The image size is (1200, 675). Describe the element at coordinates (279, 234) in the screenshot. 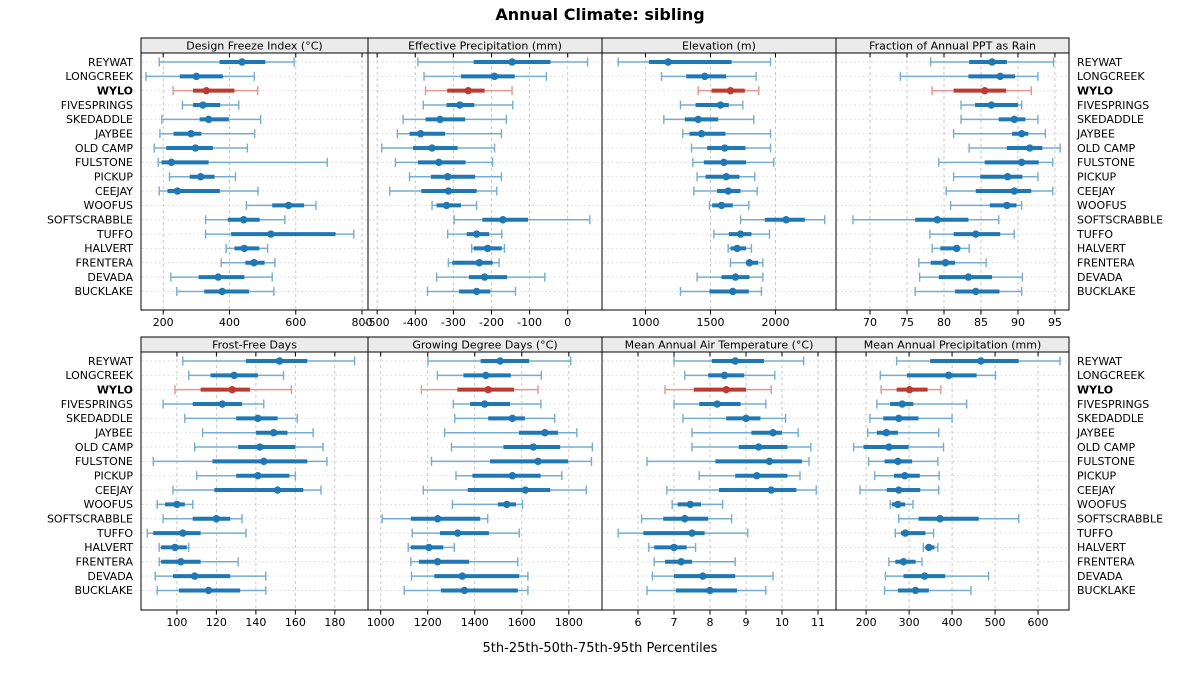

I see `interval-tuffo` at that location.